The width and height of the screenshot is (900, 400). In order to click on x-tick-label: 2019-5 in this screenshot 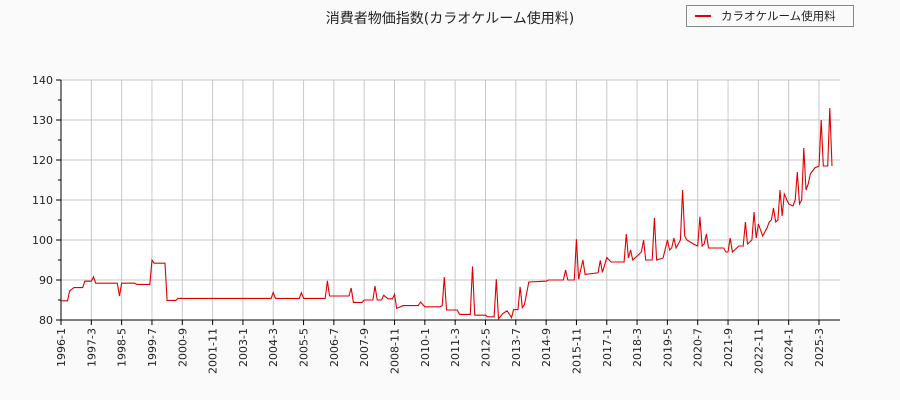, I will do `click(667, 347)`.